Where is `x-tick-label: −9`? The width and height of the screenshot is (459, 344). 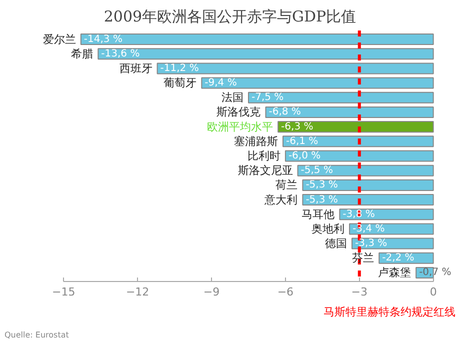 x-tick-label: −9 is located at coordinates (211, 292).